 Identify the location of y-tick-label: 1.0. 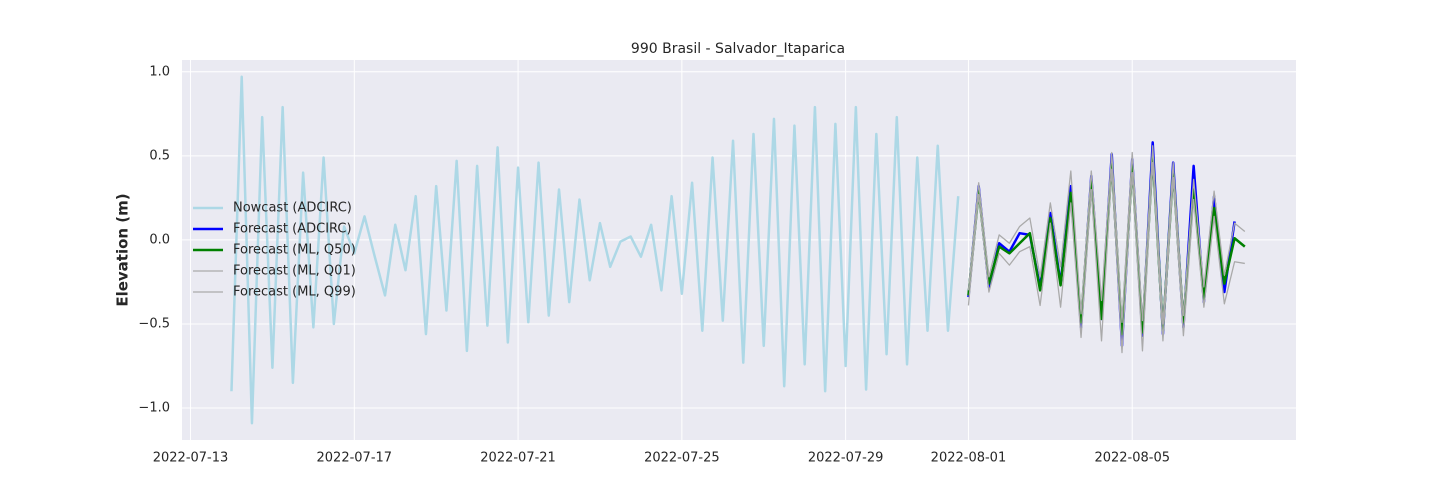
(159, 71).